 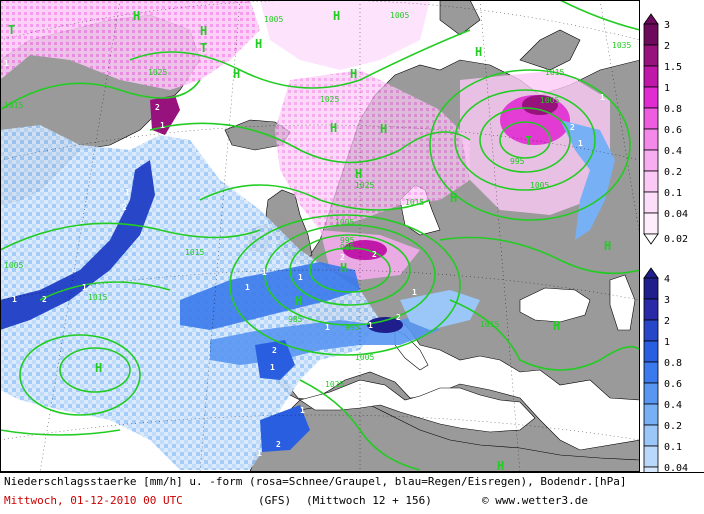 What do you see at coordinates (535, 500) in the screenshot?
I see `caption-copyright: © www.wetter3.de` at bounding box center [535, 500].